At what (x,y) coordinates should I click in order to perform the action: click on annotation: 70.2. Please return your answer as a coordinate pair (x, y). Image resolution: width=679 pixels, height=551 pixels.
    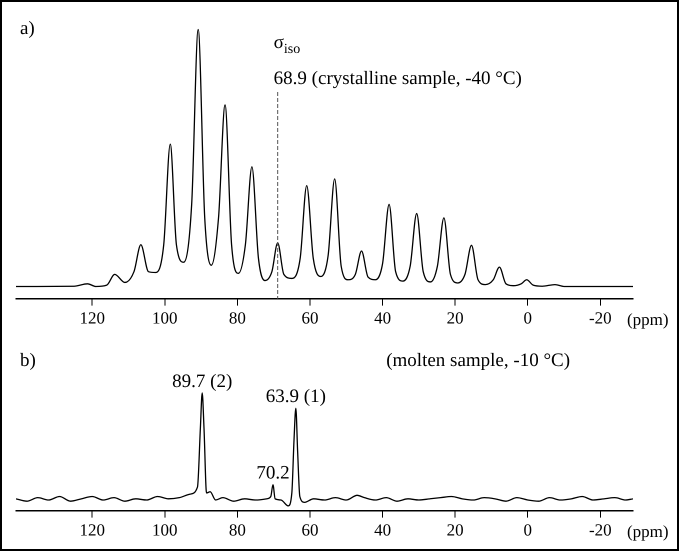
    Looking at the image, I should click on (273, 473).